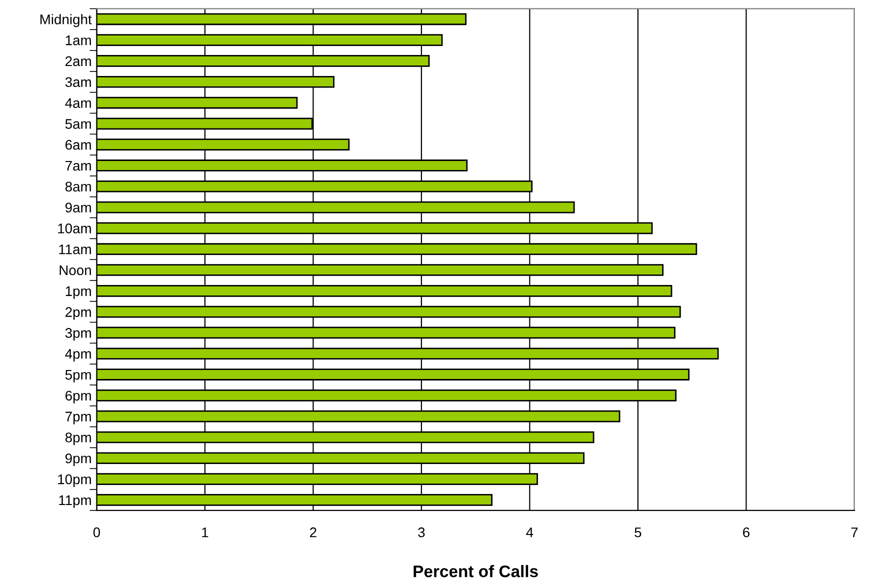 The width and height of the screenshot is (871, 580). What do you see at coordinates (476, 571) in the screenshot?
I see `x-axis-title: Percent of Calls` at bounding box center [476, 571].